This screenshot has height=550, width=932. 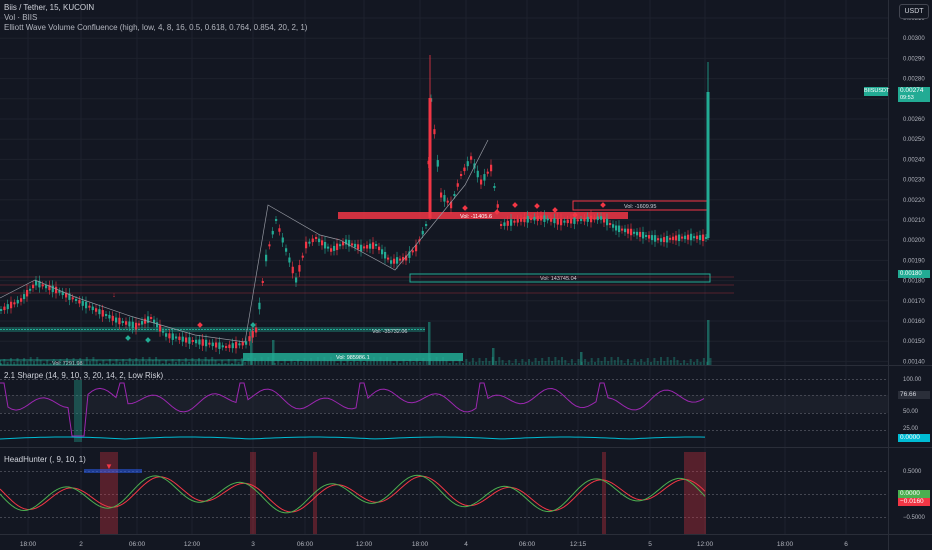 What do you see at coordinates (914, 91) in the screenshot?
I see `last-price-value: 0.00274` at bounding box center [914, 91].